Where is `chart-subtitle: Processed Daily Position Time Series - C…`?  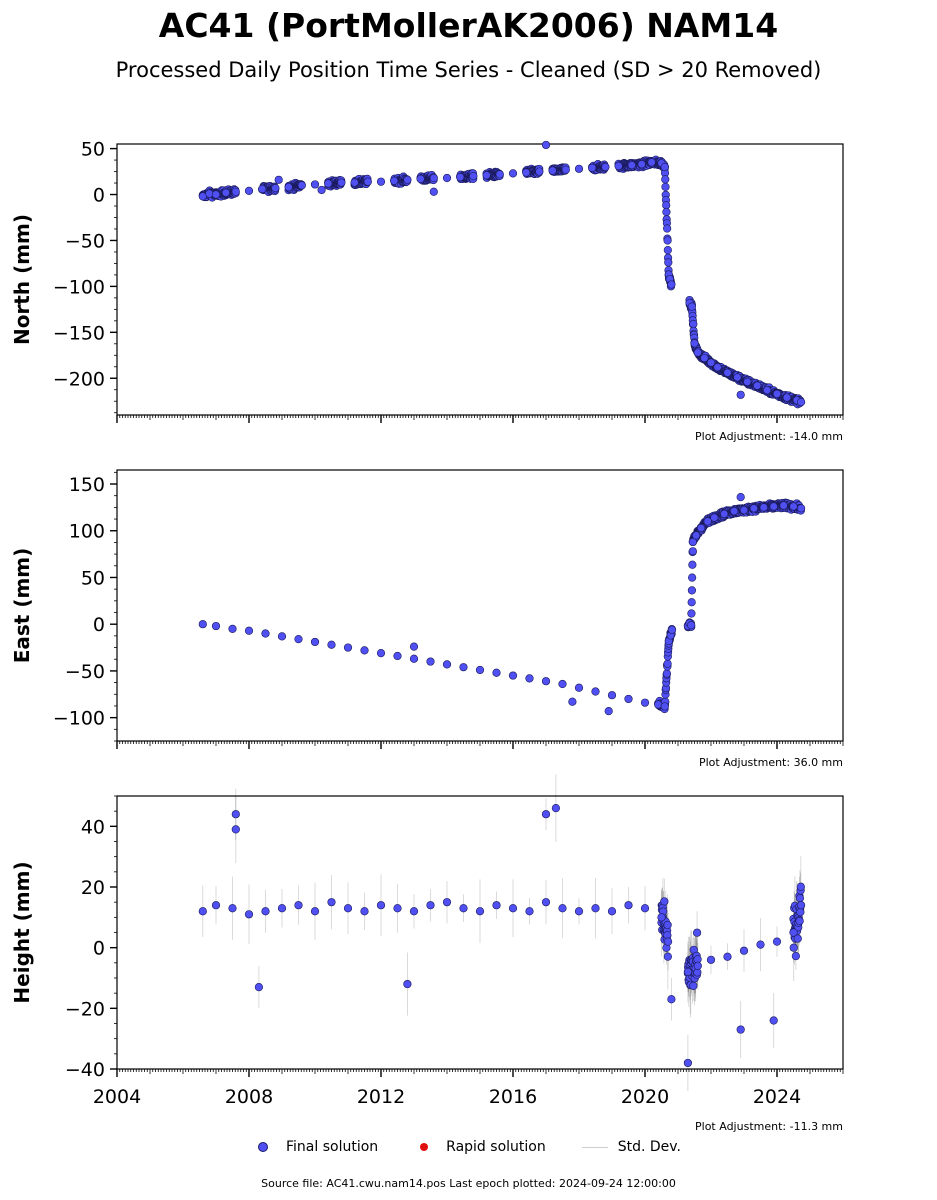
chart-subtitle: Processed Daily Position Time Series - C… is located at coordinates (468, 70).